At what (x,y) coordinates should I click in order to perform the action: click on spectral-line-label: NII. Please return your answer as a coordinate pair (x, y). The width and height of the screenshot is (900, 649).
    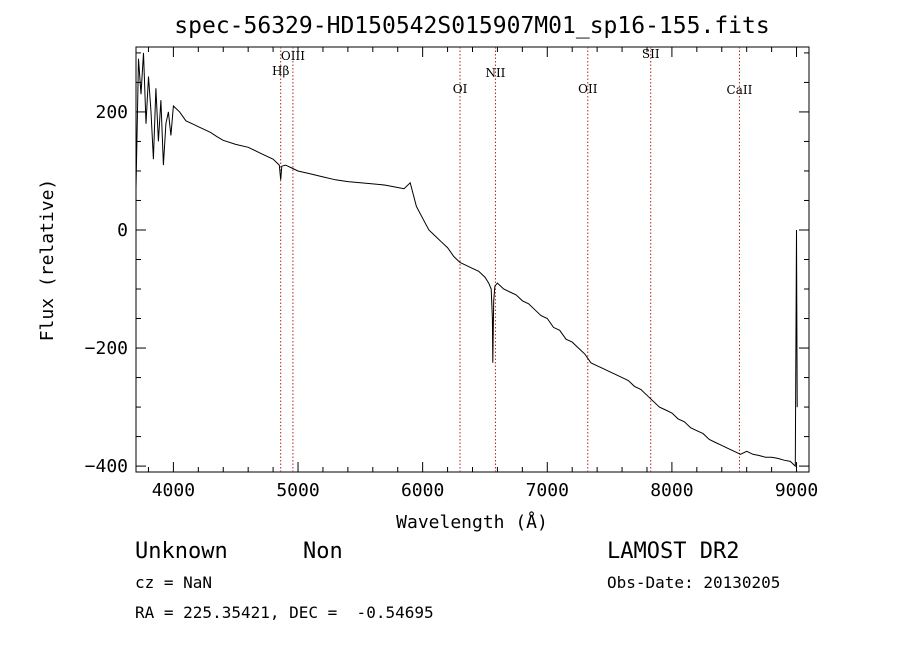
    Looking at the image, I should click on (495, 73).